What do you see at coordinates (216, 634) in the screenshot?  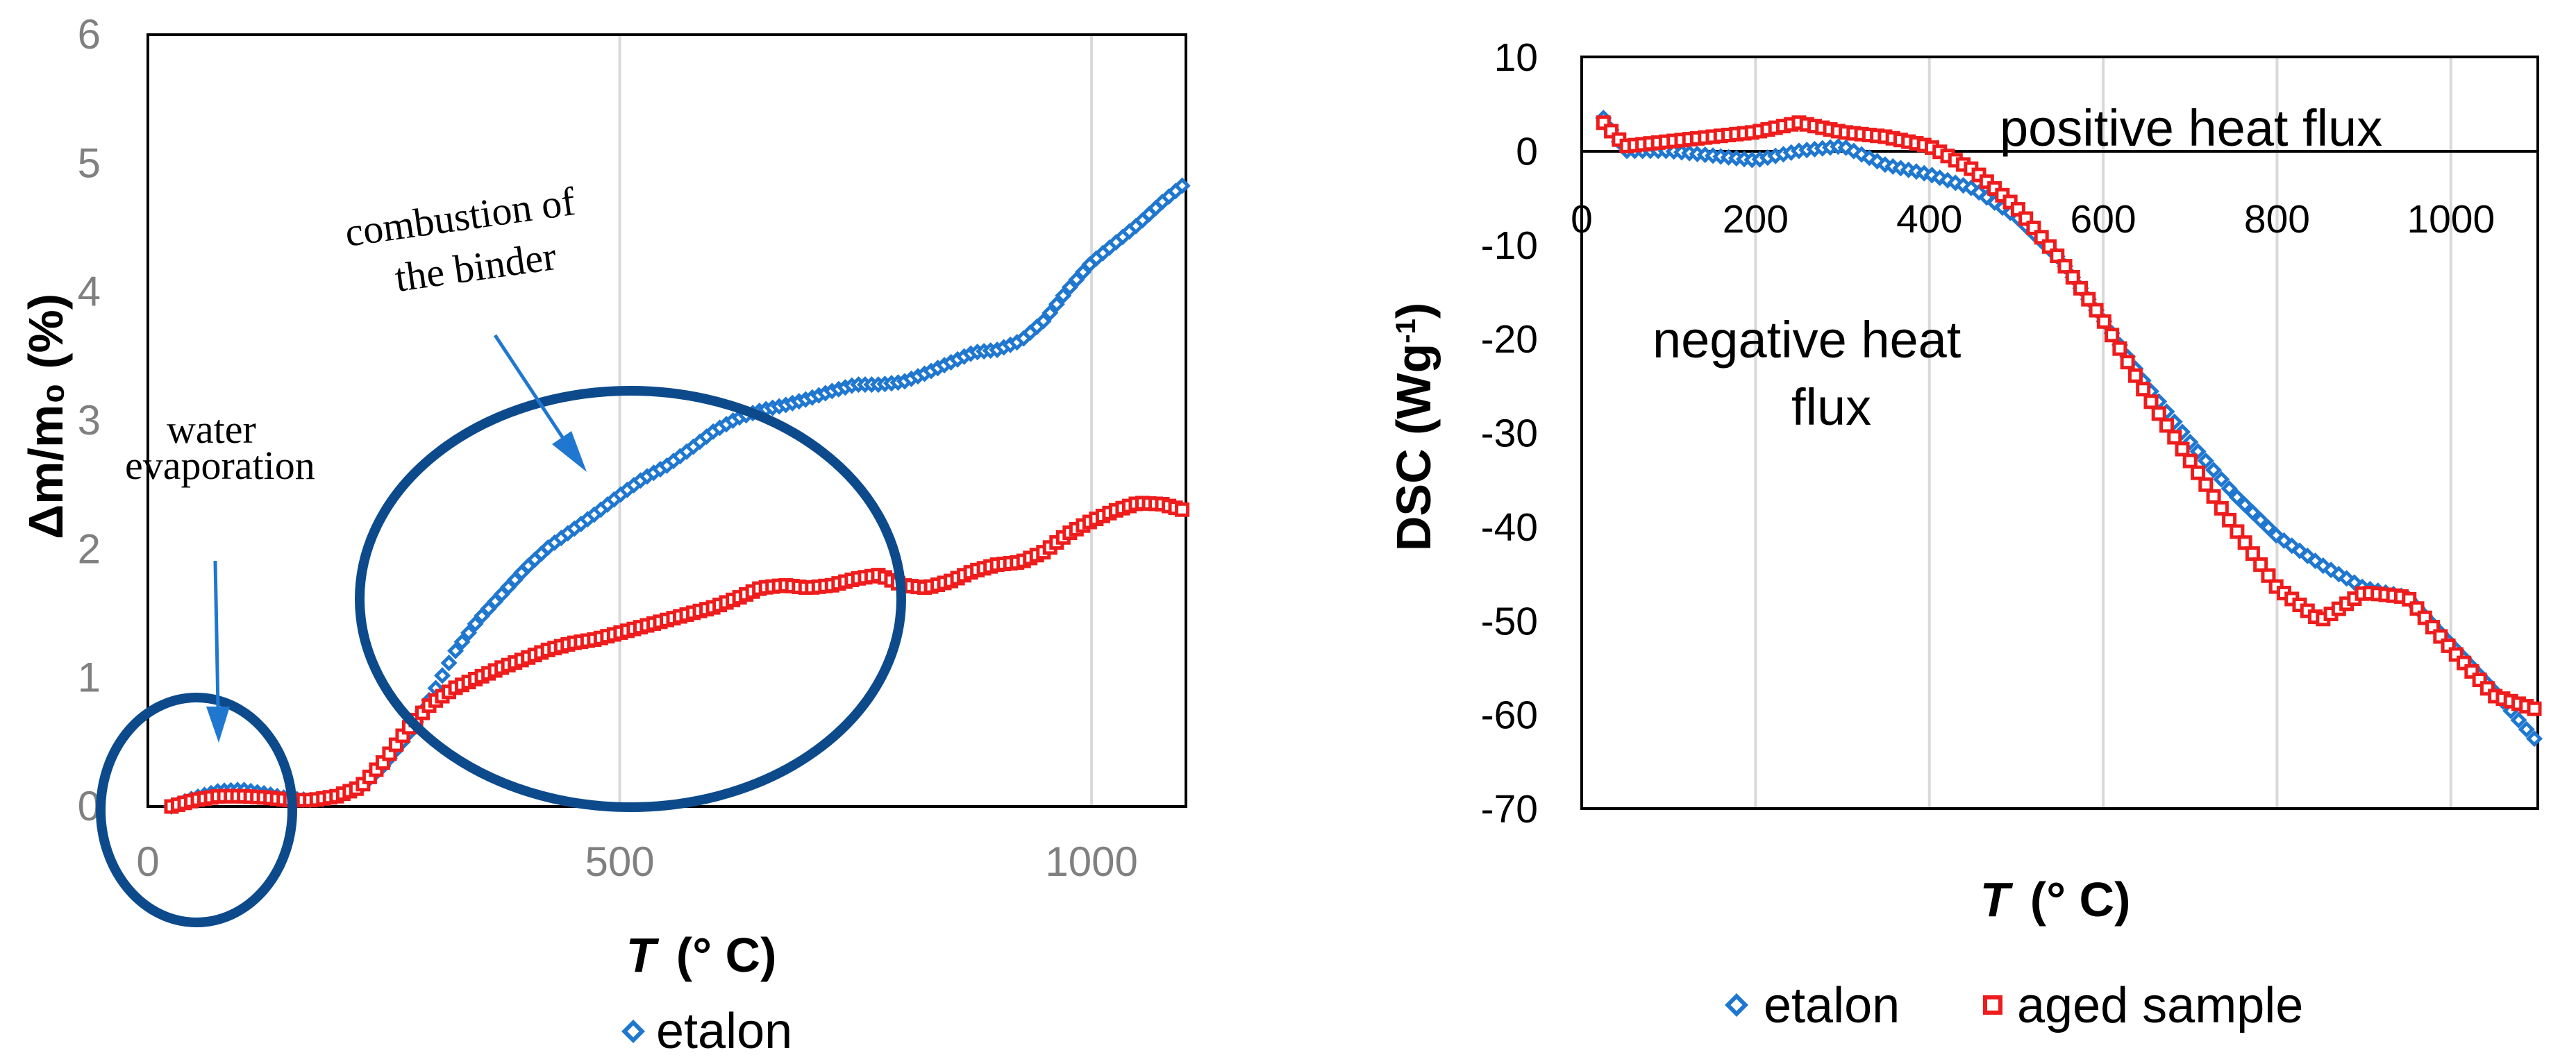 I see `water-evaporation-arrow` at bounding box center [216, 634].